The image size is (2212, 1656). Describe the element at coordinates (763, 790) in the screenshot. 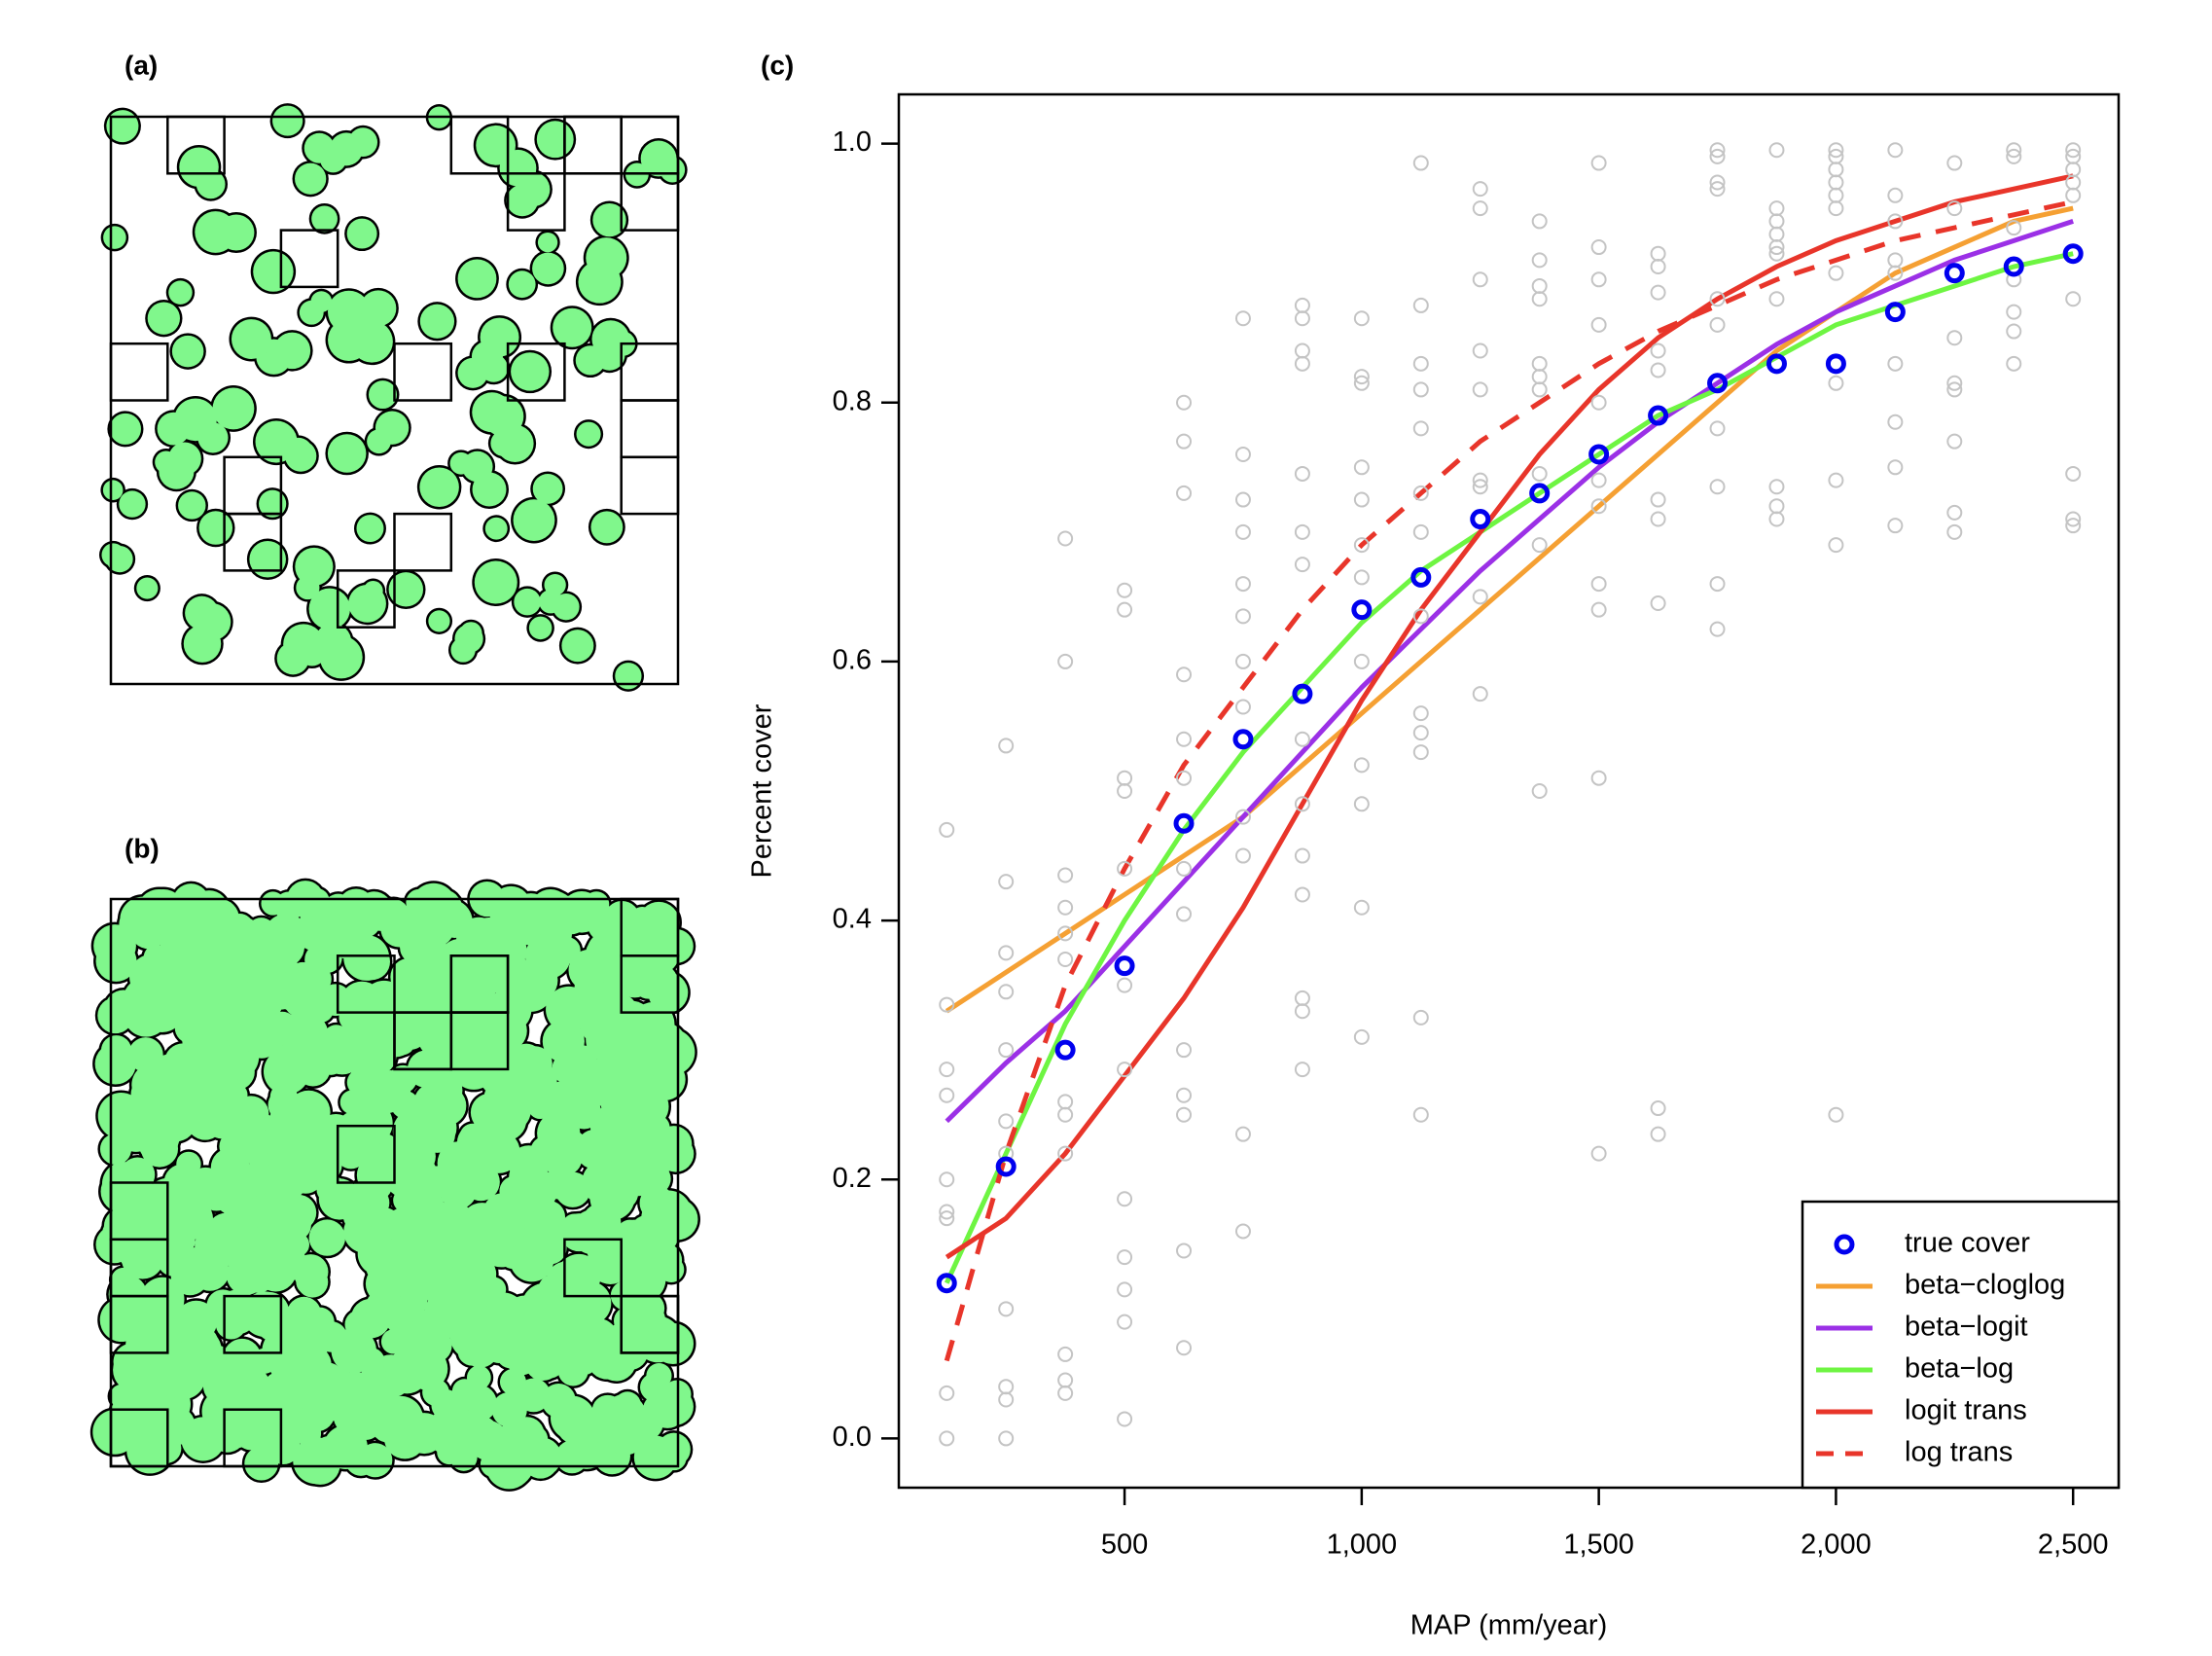

I see `y-axis-label: Percent cover` at that location.